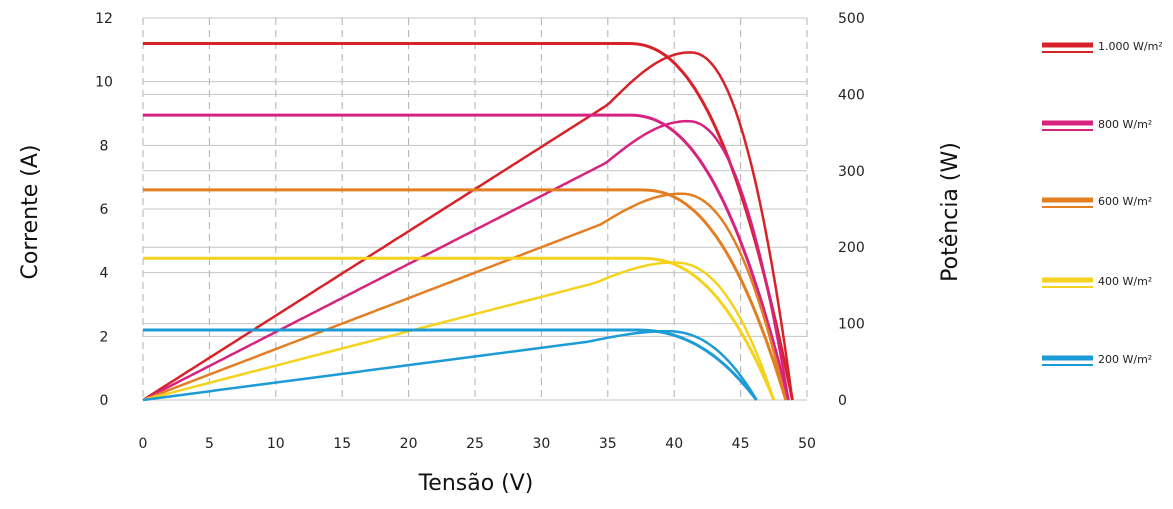 Image resolution: width=1173 pixels, height=509 pixels. Describe the element at coordinates (104, 19) in the screenshot. I see `left-tick-label: 12` at that location.